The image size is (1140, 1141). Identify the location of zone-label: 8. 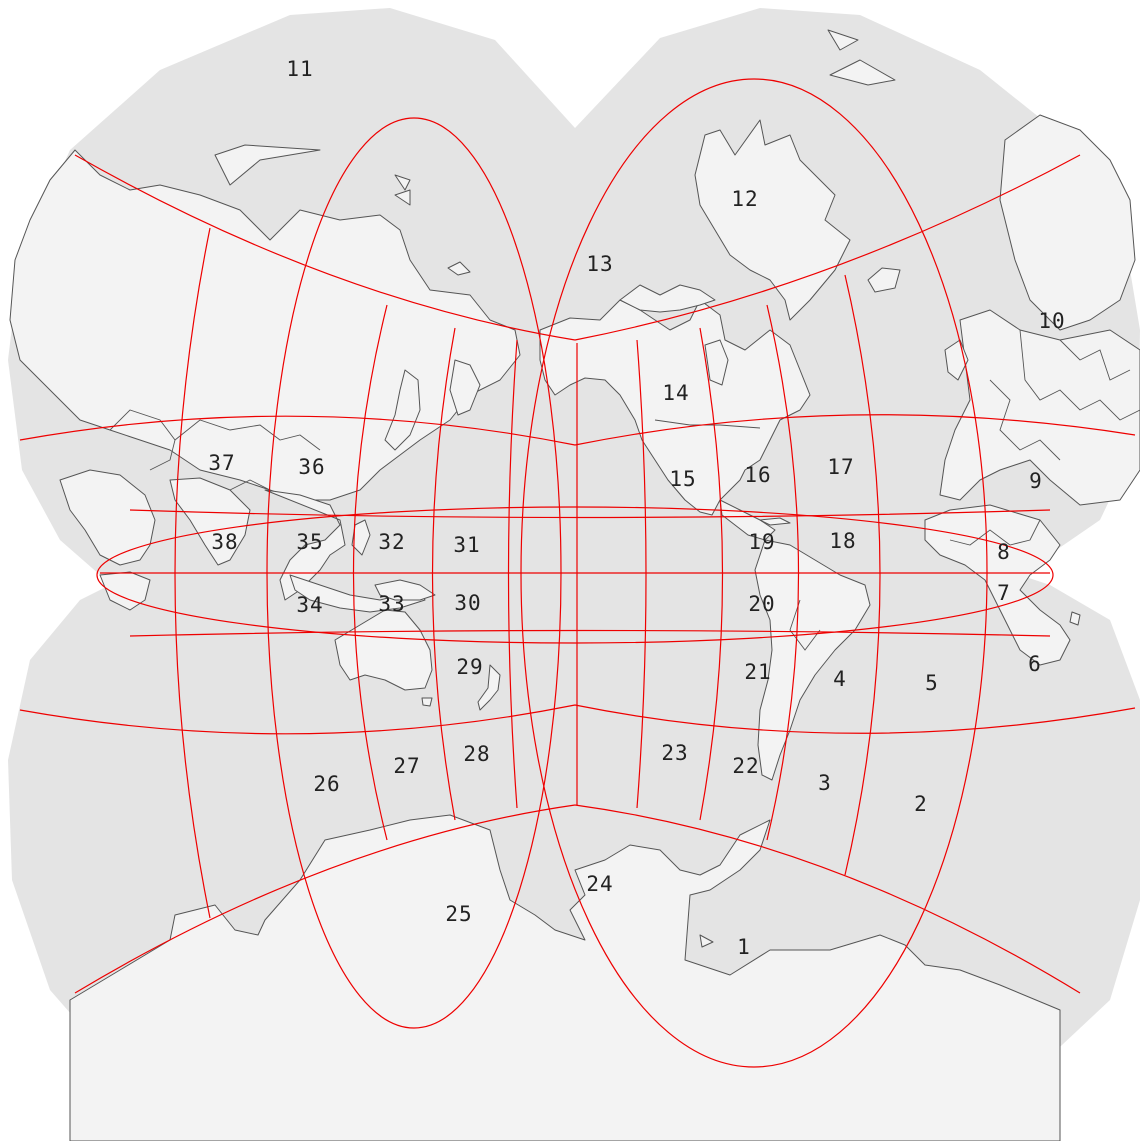
(1004, 552).